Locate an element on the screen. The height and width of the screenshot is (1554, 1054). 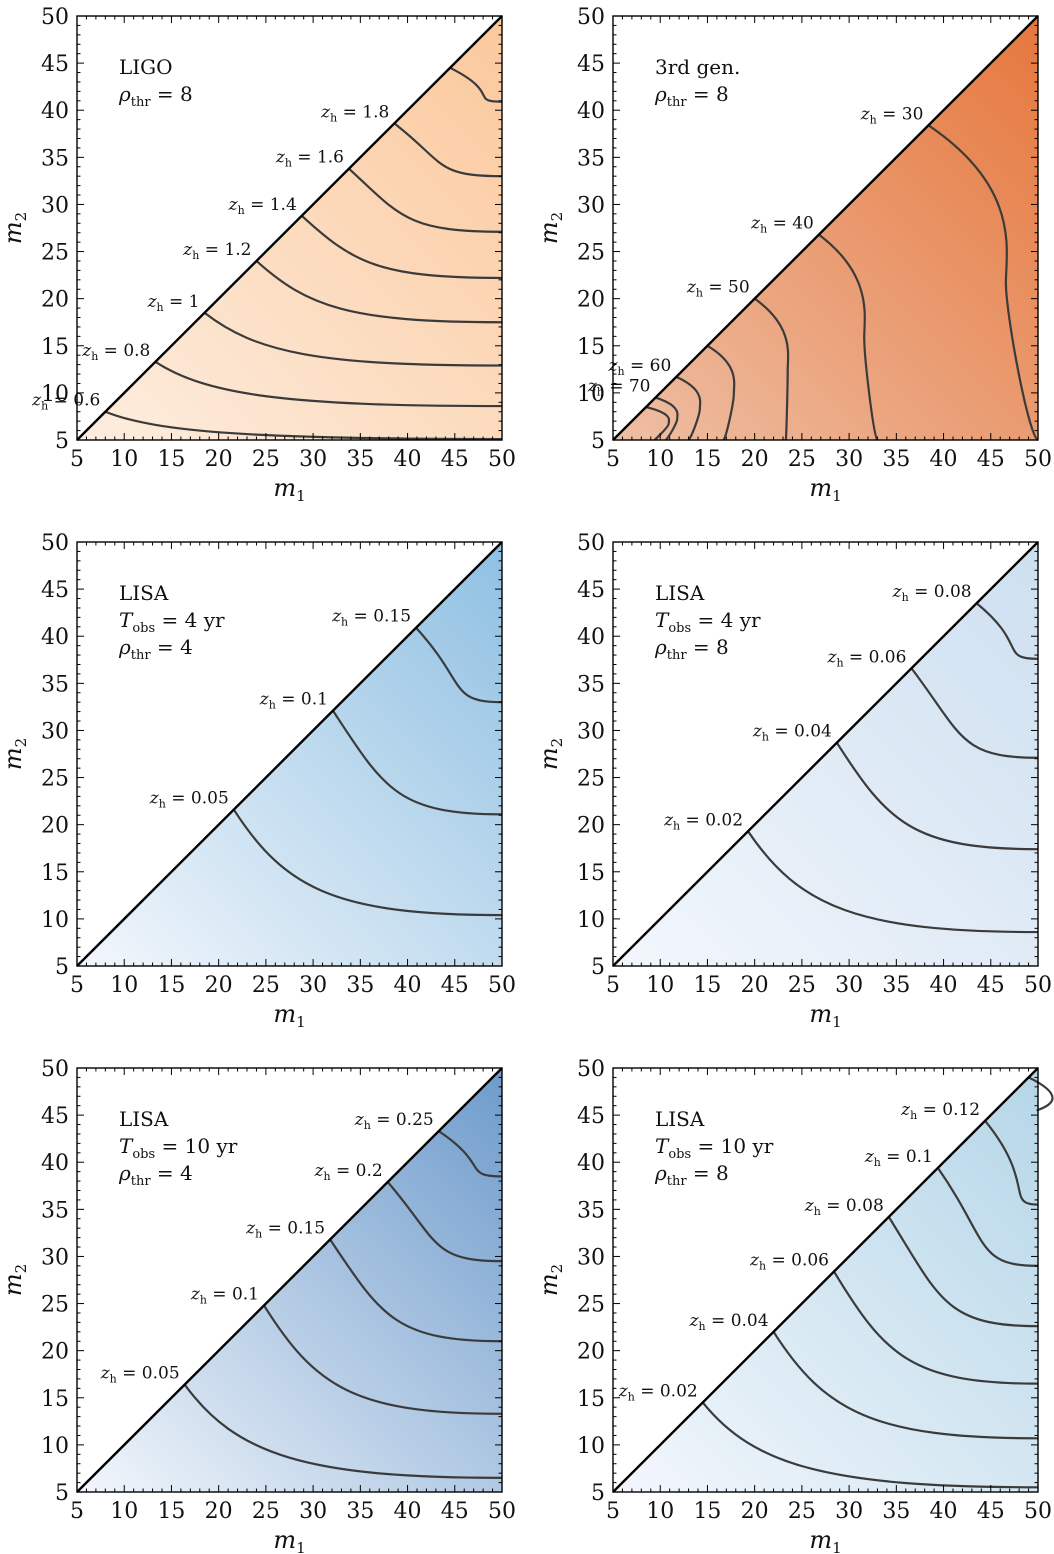
detector-annotation: 3rd gen. ρthr = 8 is located at coordinates (697, 82).